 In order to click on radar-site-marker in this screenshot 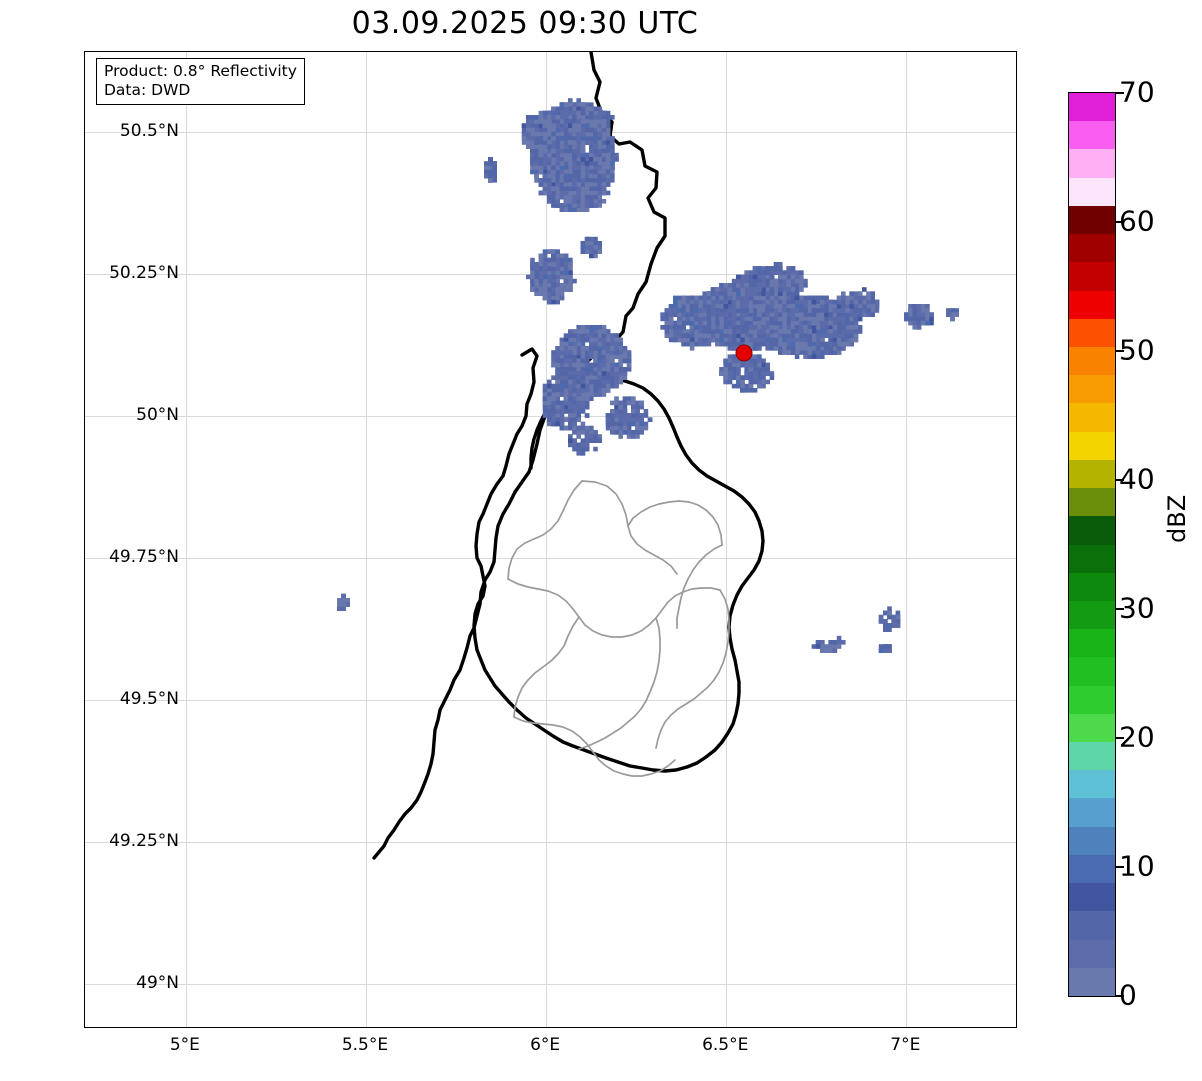, I will do `click(744, 353)`.